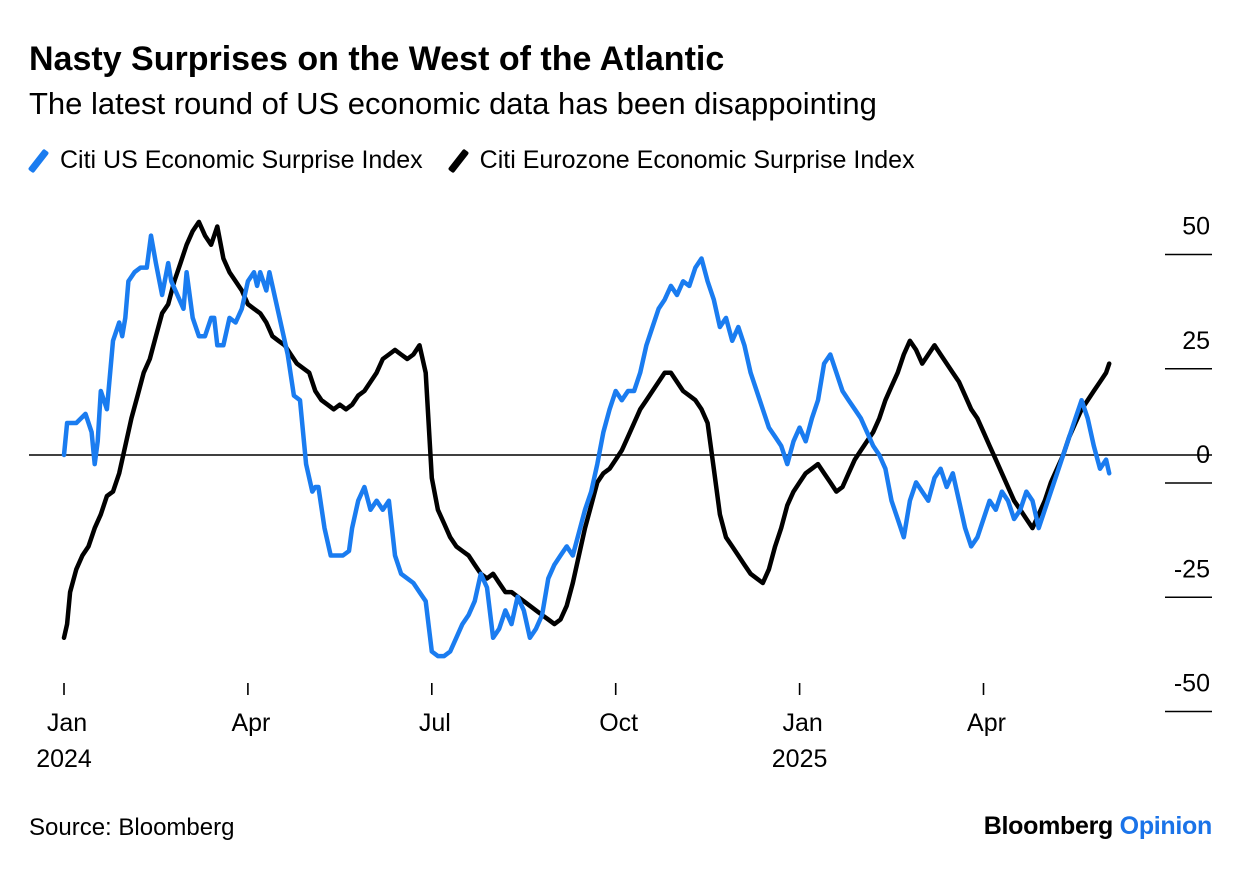  What do you see at coordinates (697, 160) in the screenshot?
I see `legend-label-eurozone: Citi Eurozone Economic Surprise Index` at bounding box center [697, 160].